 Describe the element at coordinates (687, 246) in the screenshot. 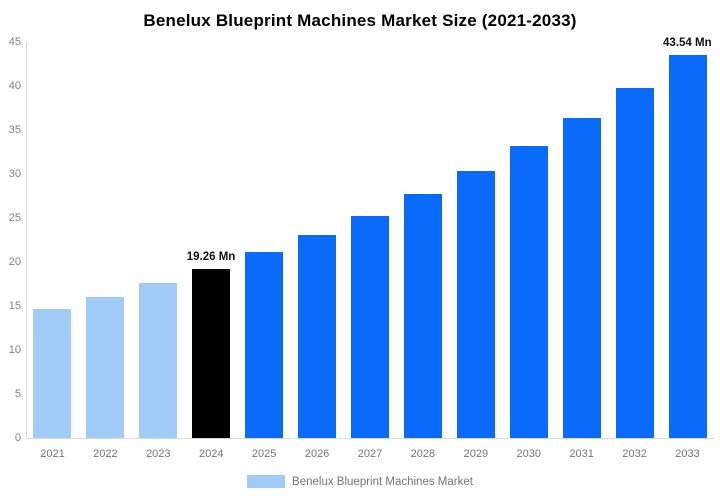

I see `bar-2033` at that location.